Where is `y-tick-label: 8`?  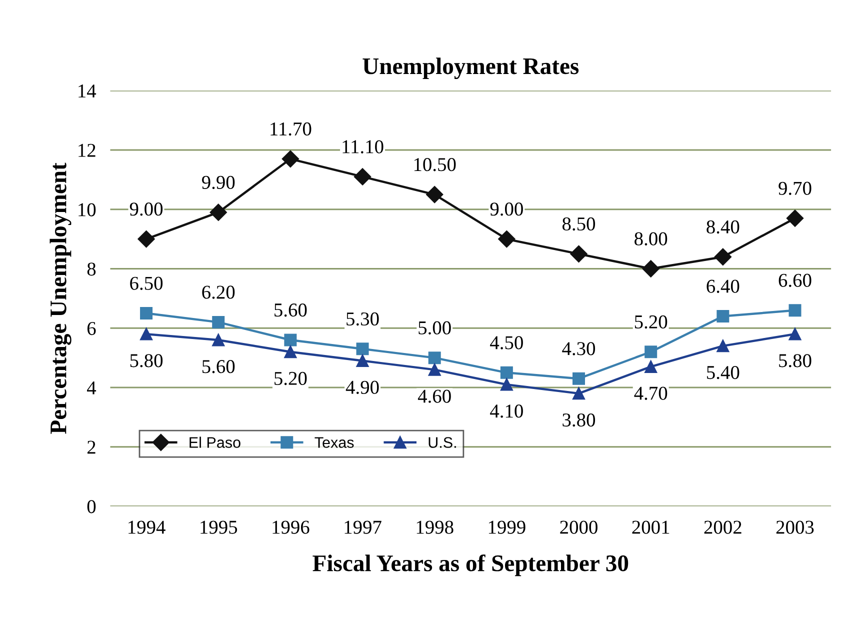
y-tick-label: 8 is located at coordinates (91, 269).